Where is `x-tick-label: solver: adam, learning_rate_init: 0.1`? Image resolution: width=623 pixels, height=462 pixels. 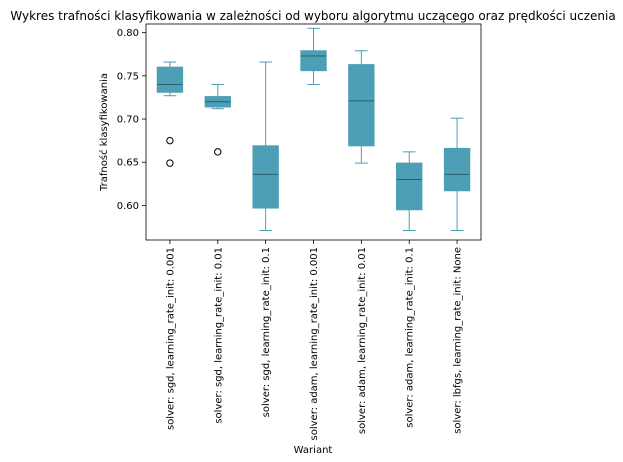 x-tick-label: solver: adam, learning_rate_init: 0.1 is located at coordinates (410, 337).